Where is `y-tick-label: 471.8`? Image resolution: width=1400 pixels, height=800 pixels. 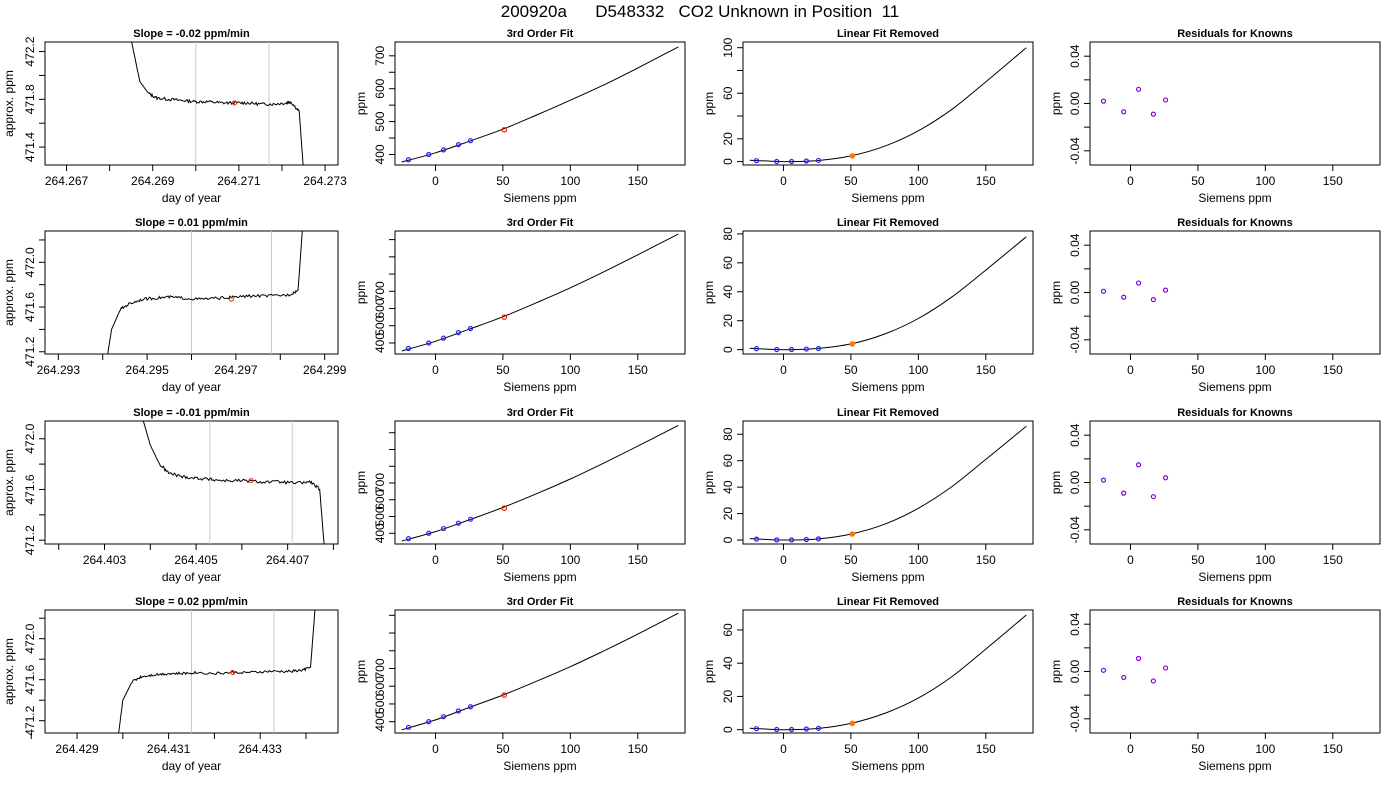 y-tick-label: 471.8 is located at coordinates (30, 99).